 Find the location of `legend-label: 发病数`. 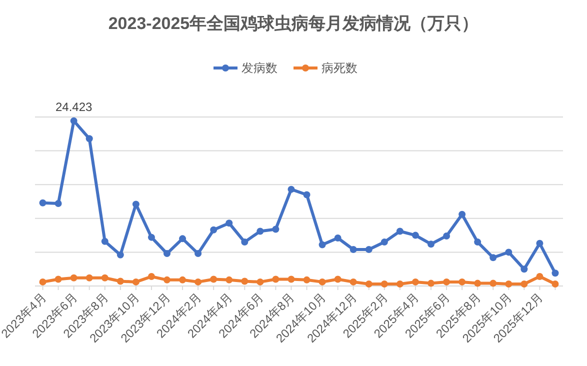

legend-label: 发病数 is located at coordinates (260, 68).